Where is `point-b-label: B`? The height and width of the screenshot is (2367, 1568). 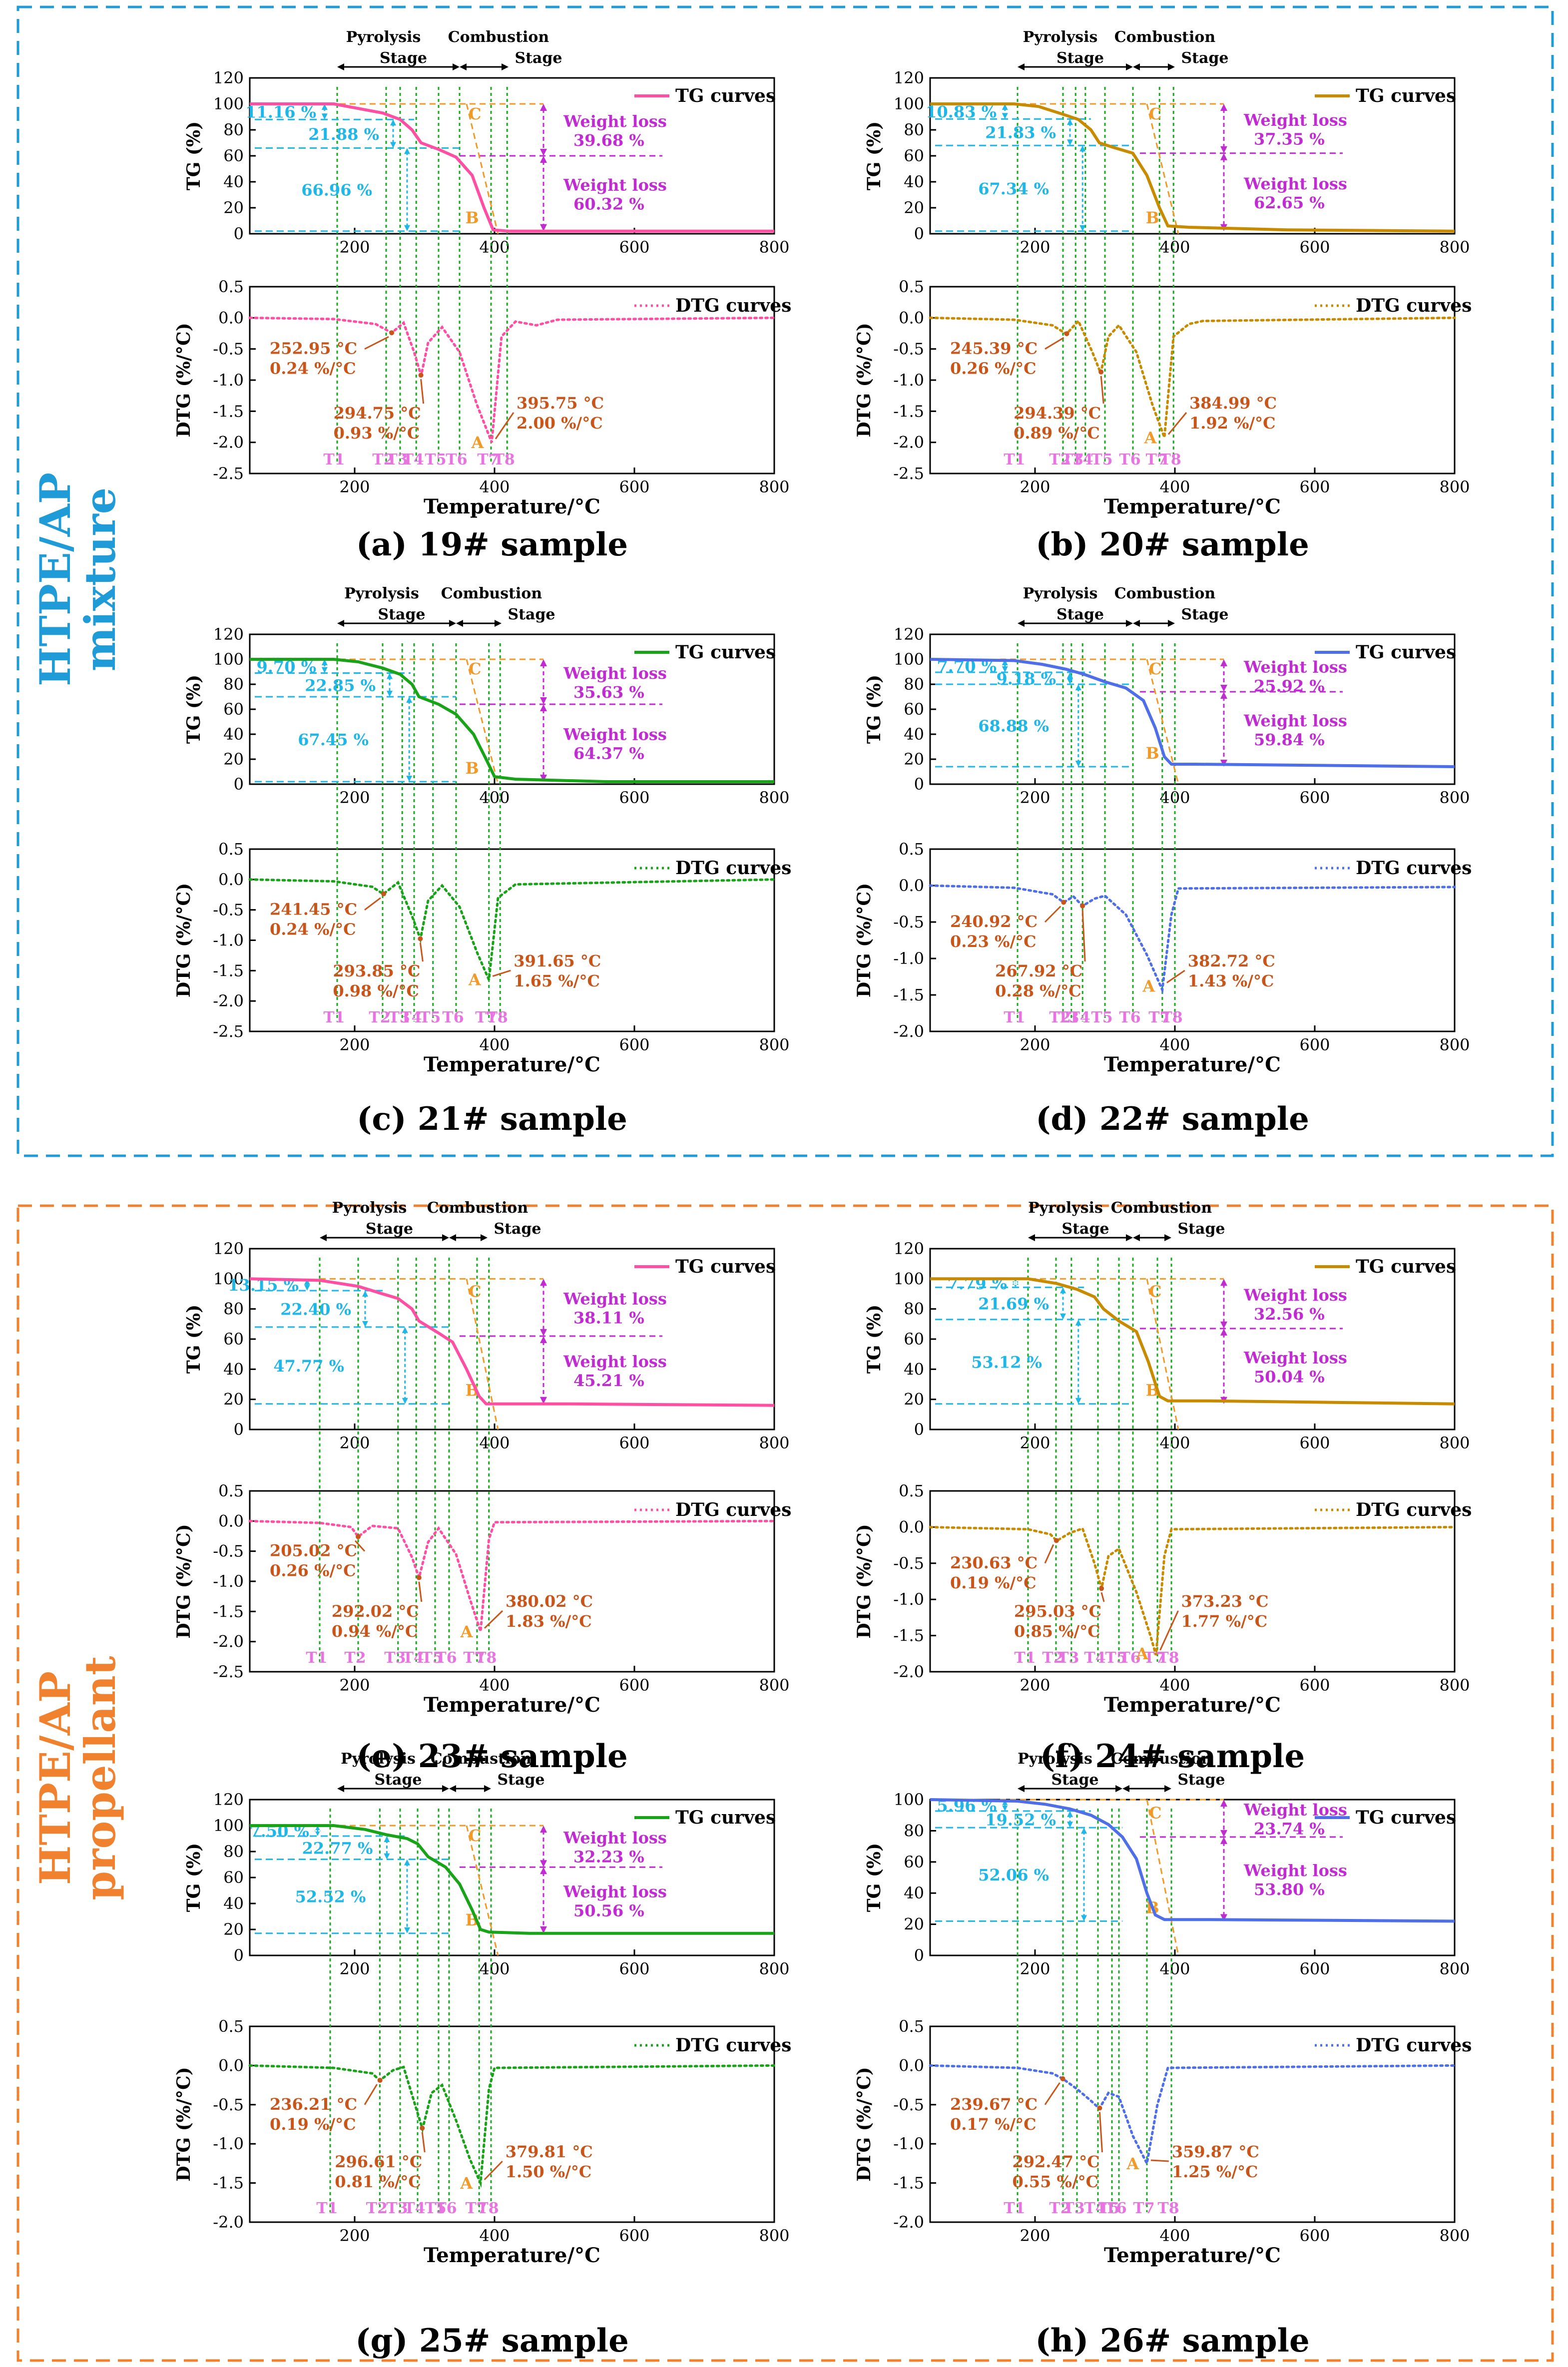 point-b-label: B is located at coordinates (472, 768).